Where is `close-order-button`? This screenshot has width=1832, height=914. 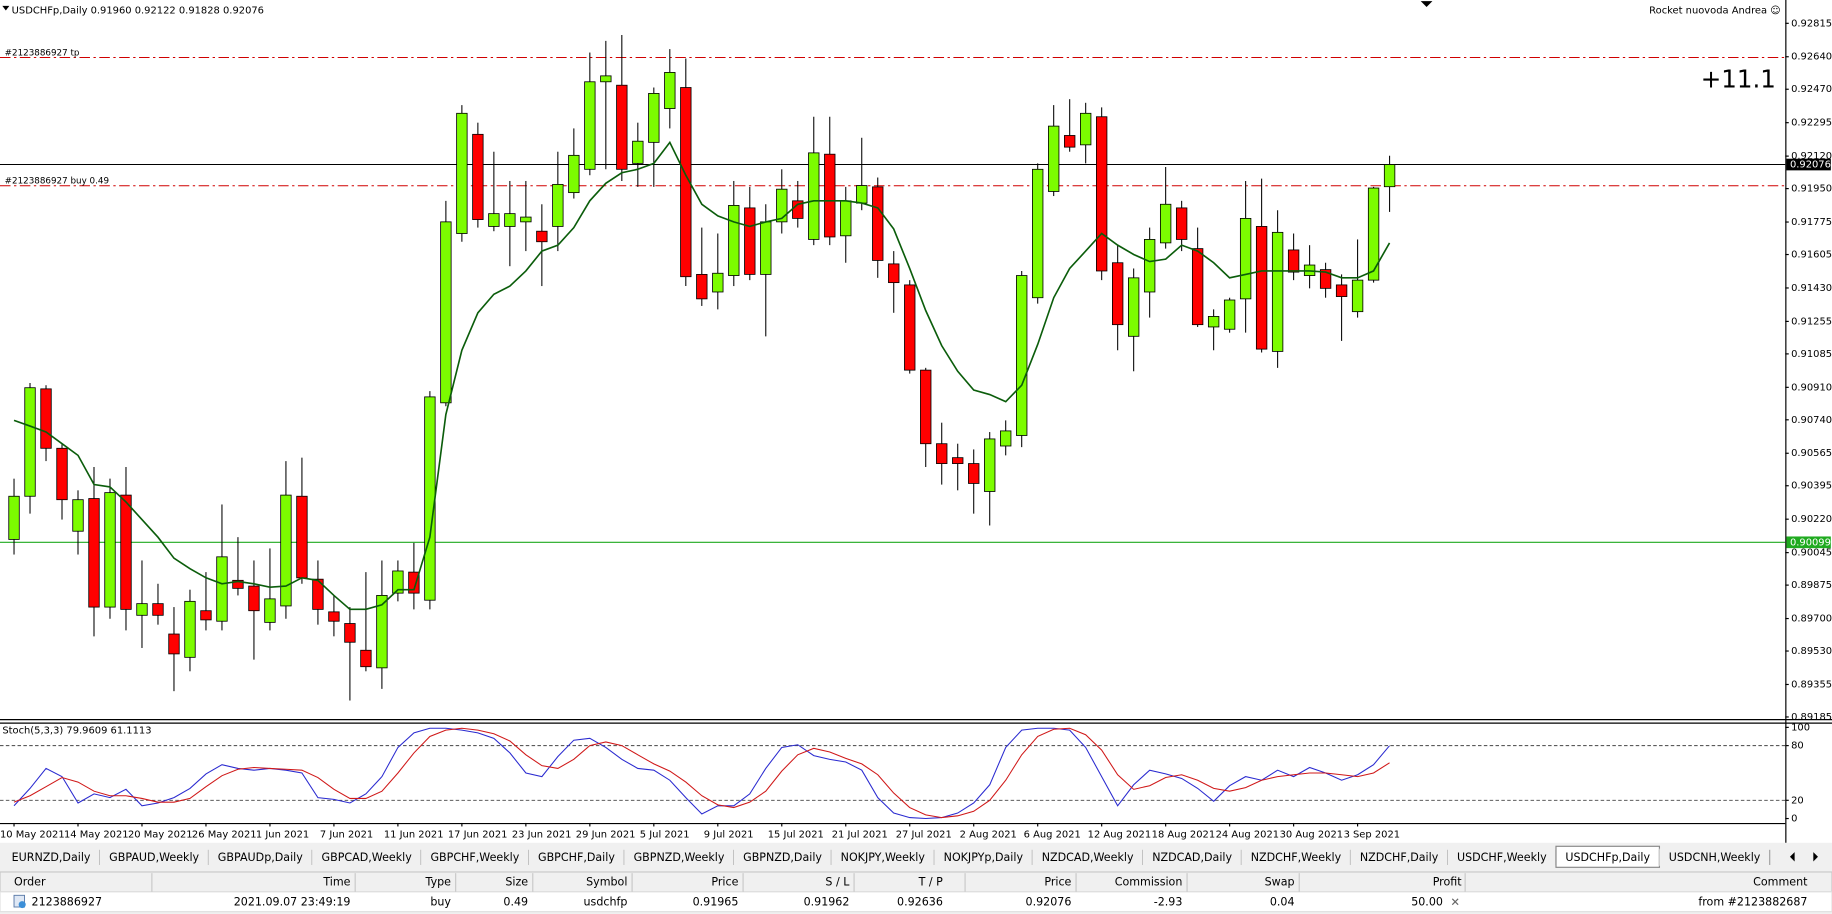 close-order-button is located at coordinates (1455, 902).